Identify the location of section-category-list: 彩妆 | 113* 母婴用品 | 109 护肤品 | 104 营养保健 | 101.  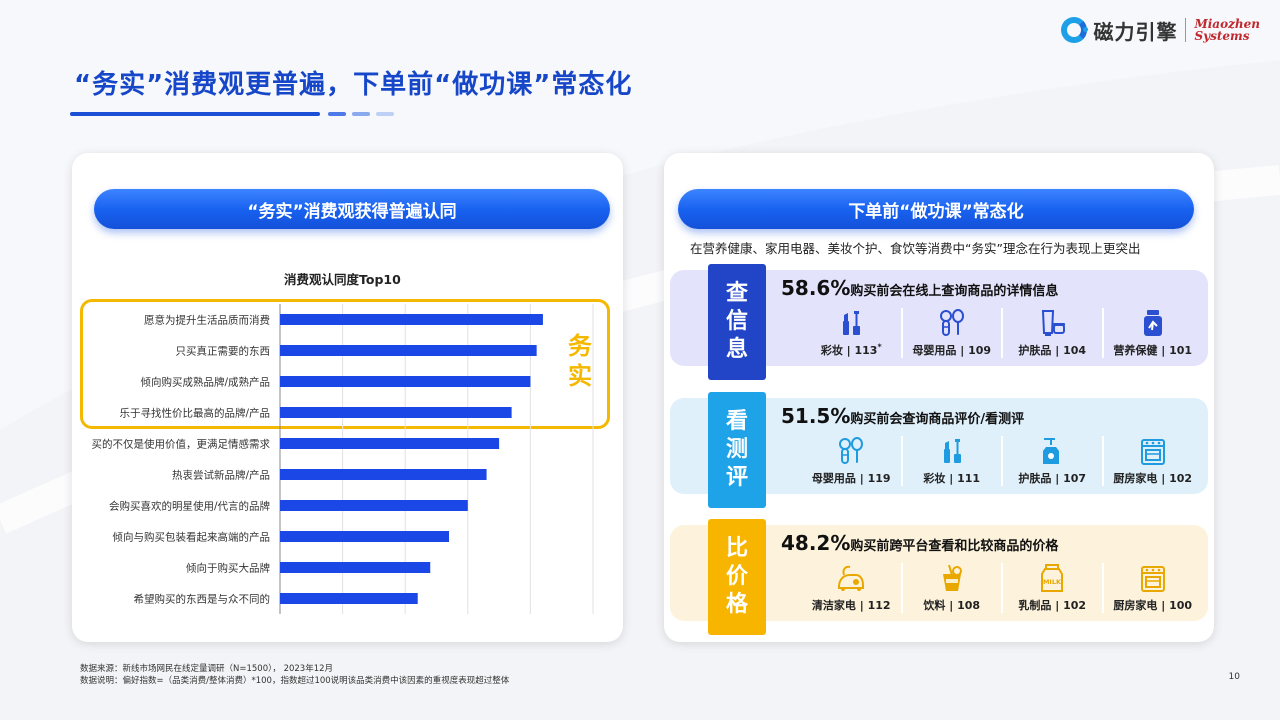
(1002, 333).